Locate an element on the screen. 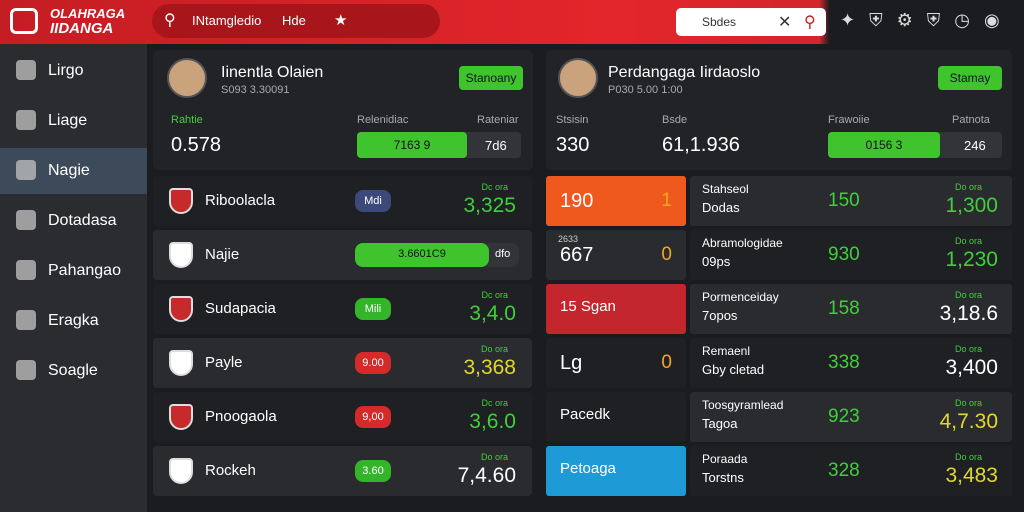 This screenshot has width=1024, height=512. sidebar-item: Soagle is located at coordinates (73, 371).